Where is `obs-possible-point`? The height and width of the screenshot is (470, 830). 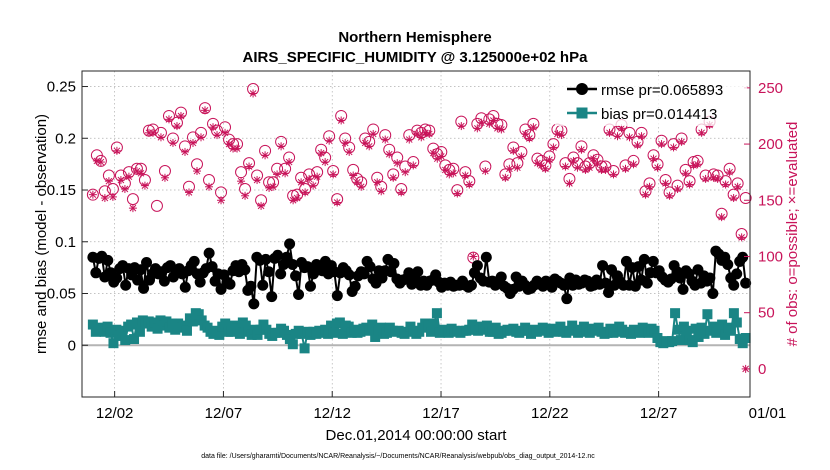 obs-possible-point is located at coordinates (745, 198).